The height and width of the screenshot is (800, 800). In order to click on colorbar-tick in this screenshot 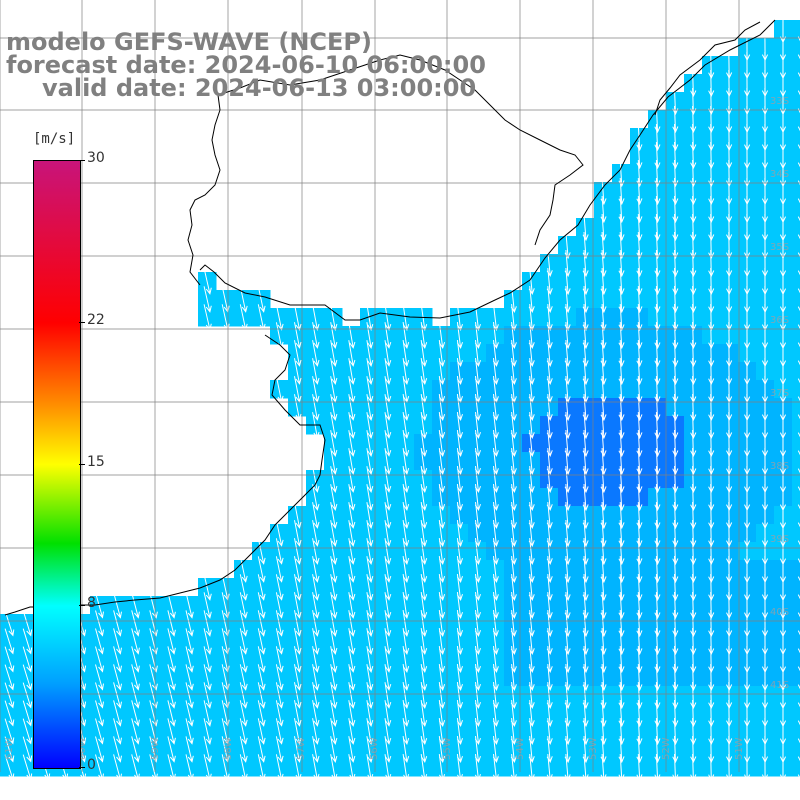, I will do `click(82, 160)`.